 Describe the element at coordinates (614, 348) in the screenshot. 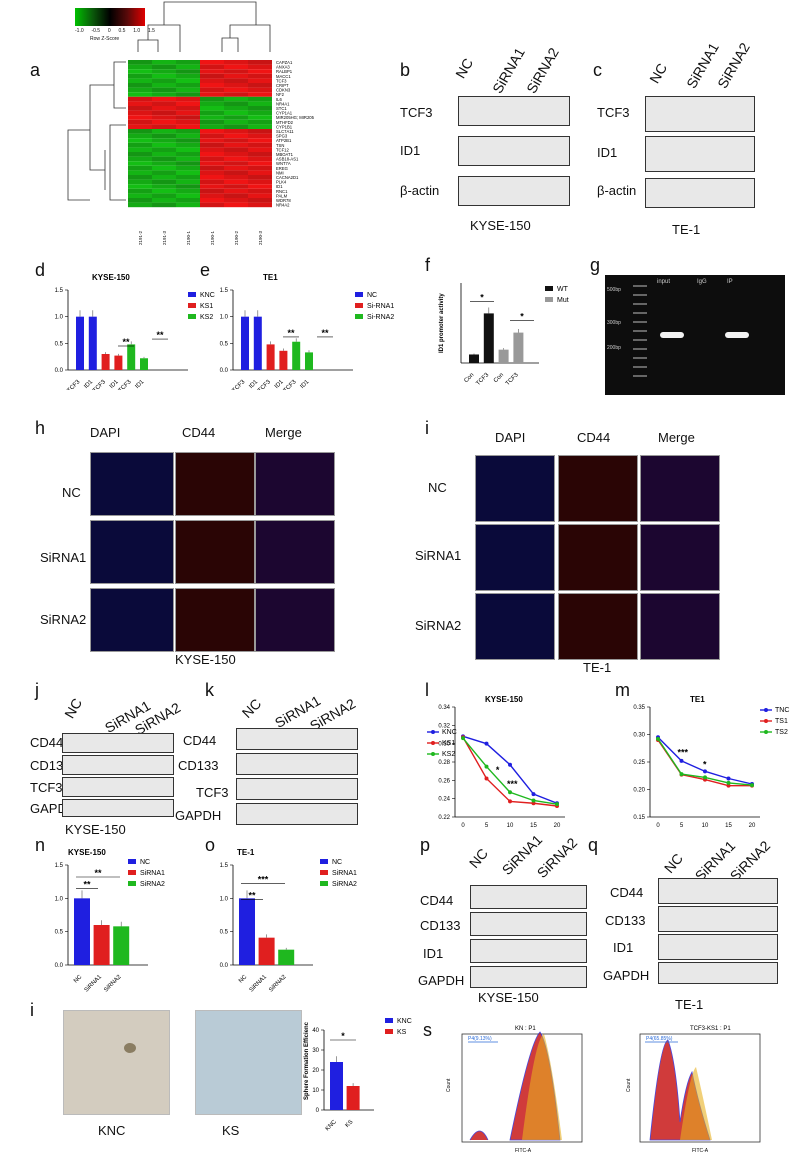

I see `gel-ladder-200: 200bp` at that location.